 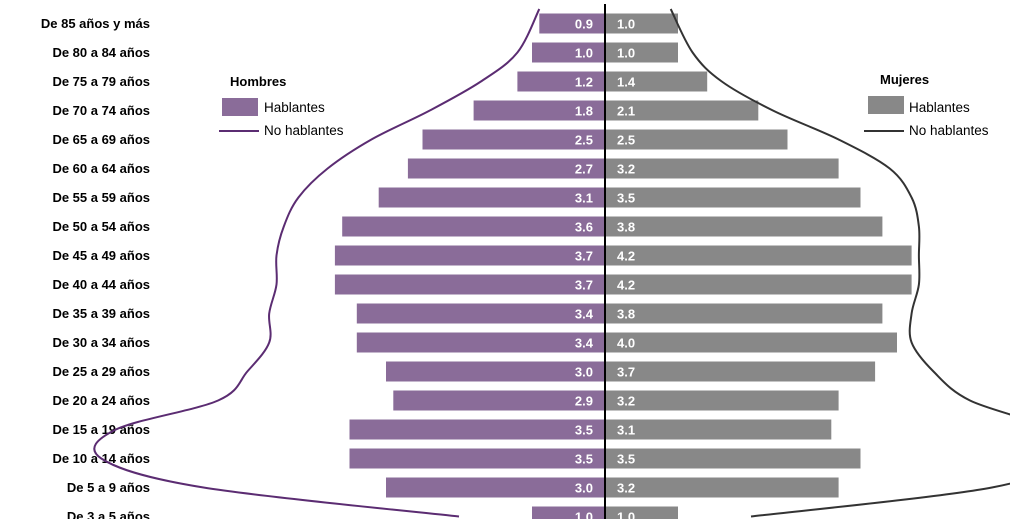 What do you see at coordinates (240, 107) in the screenshot?
I see `legend-hombres-bar-swatch` at bounding box center [240, 107].